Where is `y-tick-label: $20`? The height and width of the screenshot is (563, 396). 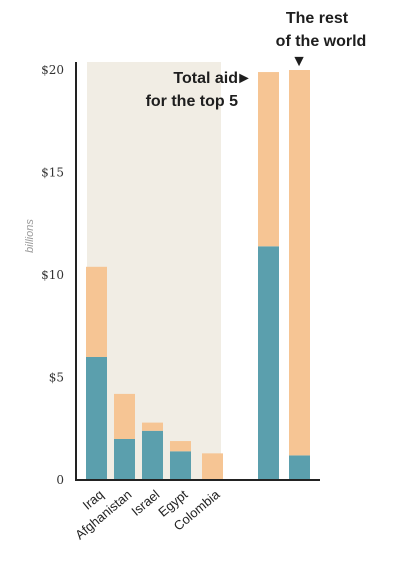 y-tick-label: $20 is located at coordinates (52, 70).